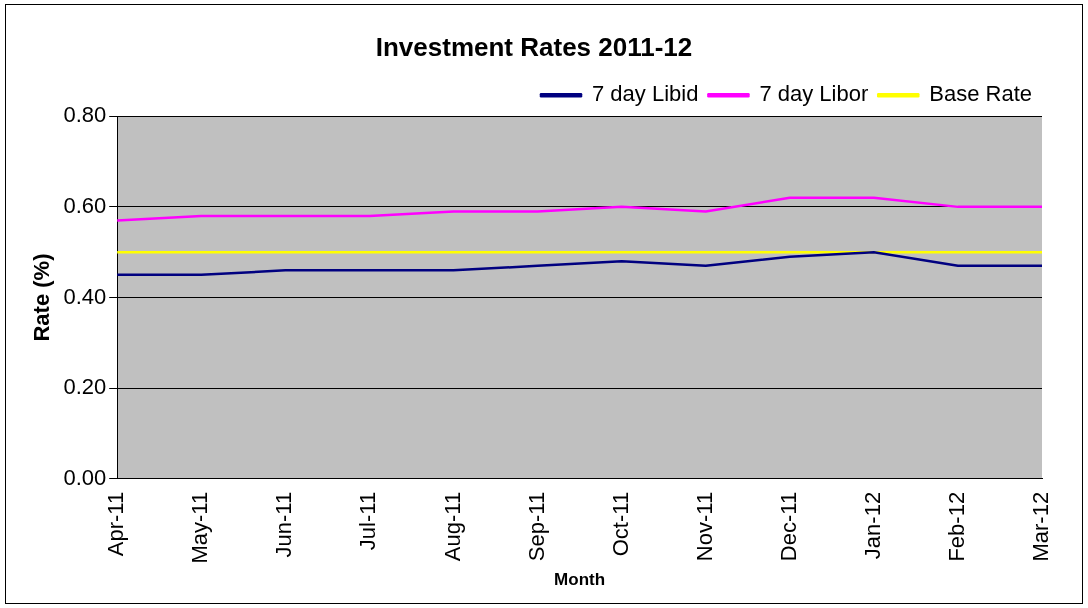  Describe the element at coordinates (956, 526) in the screenshot. I see `x-tick-label: Feb-12` at that location.